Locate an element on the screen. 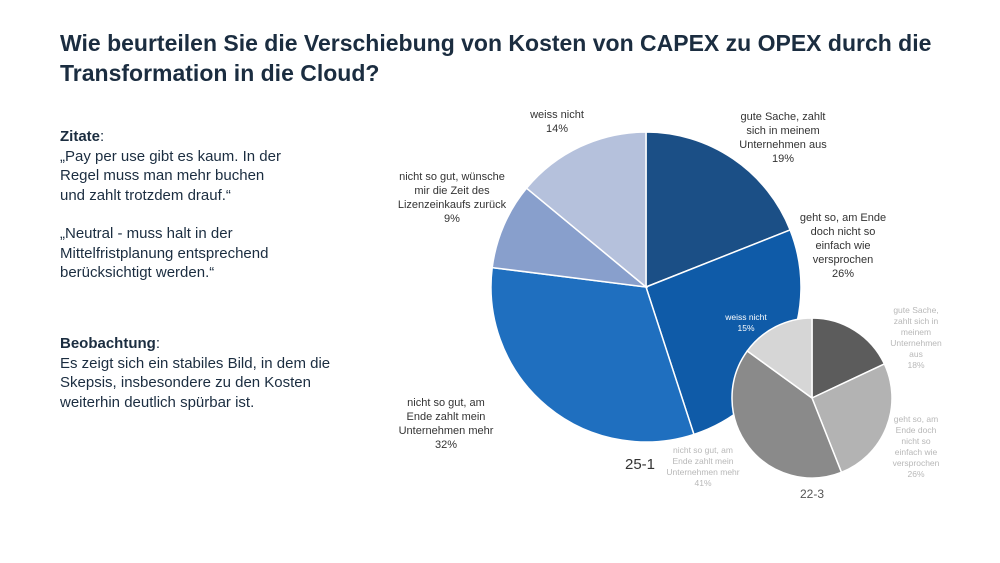  zitate-colon: : is located at coordinates (102, 136).